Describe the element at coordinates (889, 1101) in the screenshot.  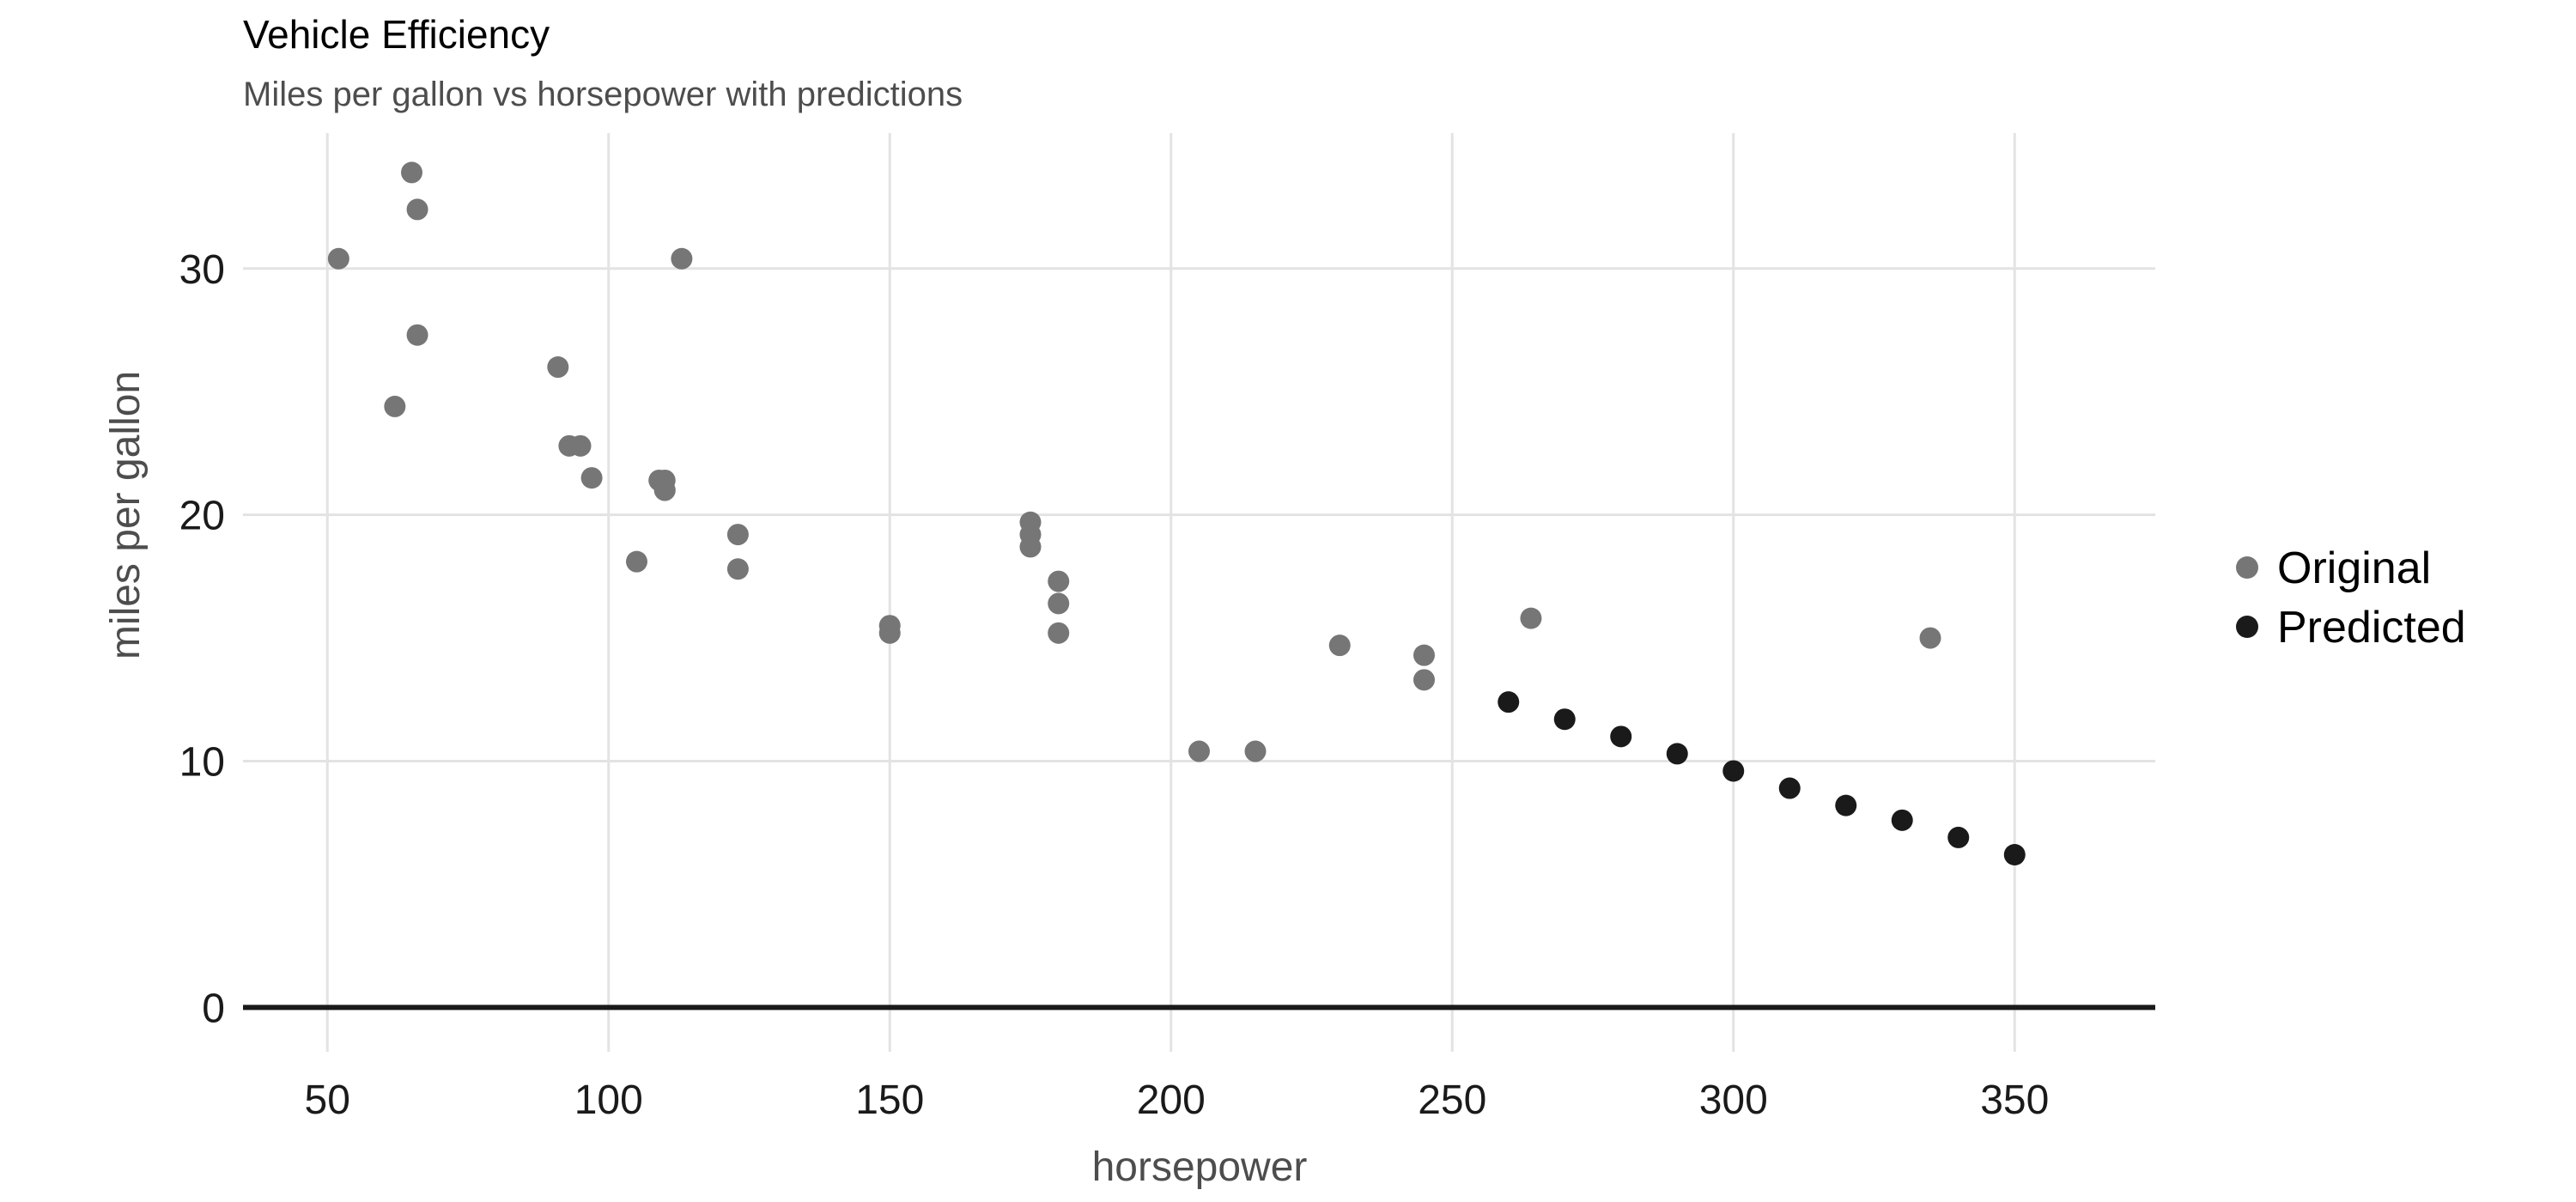
I see `x-tick-label: 150` at that location.